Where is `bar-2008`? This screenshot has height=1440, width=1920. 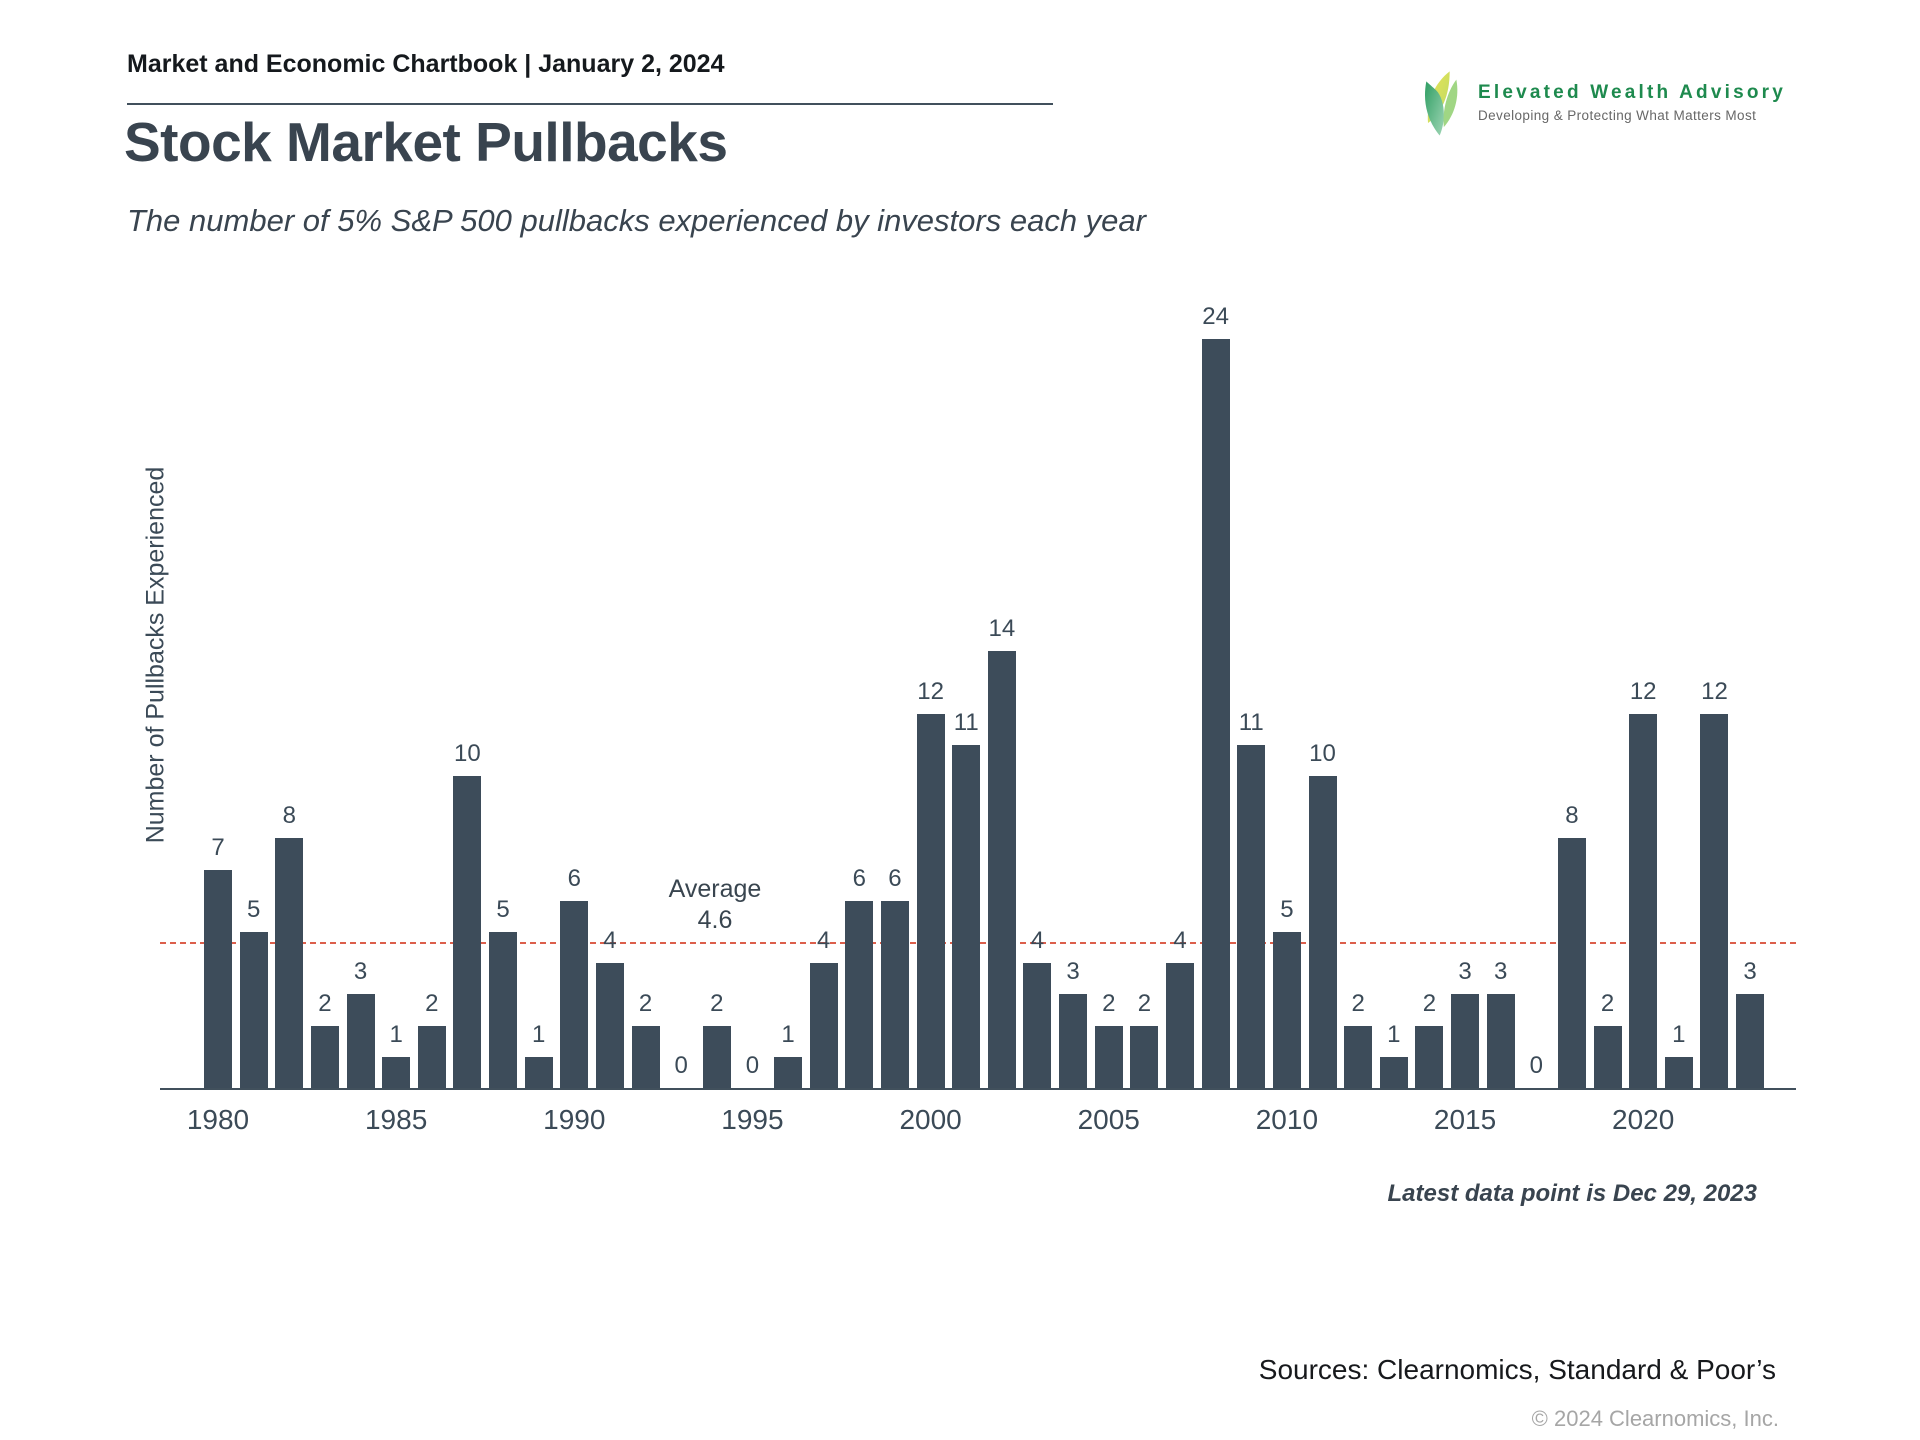 bar-2008 is located at coordinates (1215, 713).